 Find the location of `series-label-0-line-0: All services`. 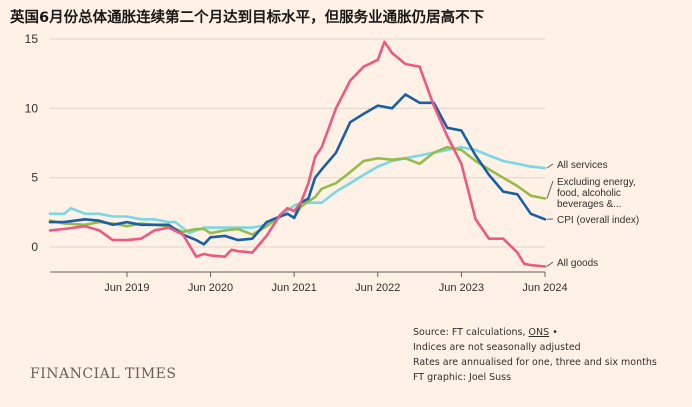

series-label-0-line-0: All services is located at coordinates (582, 165).